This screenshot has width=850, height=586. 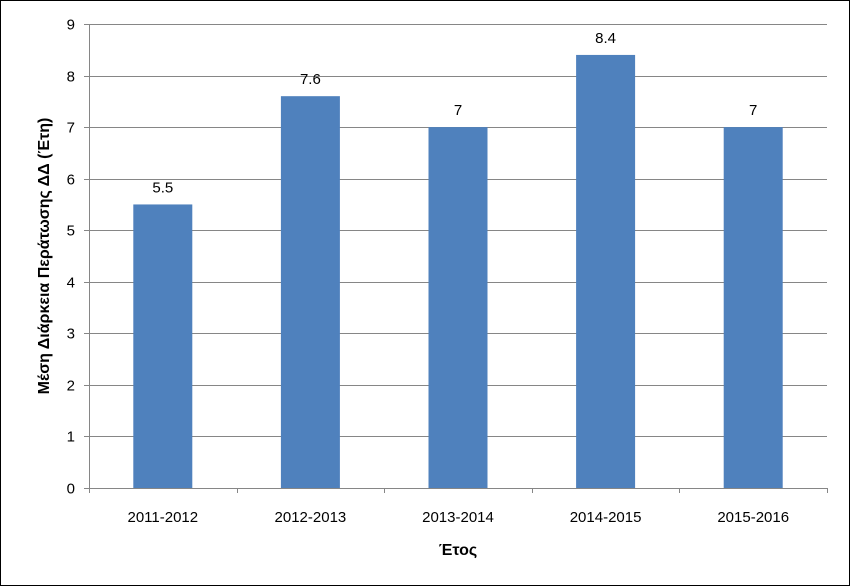 I want to click on data-label: 7.6, so click(x=310, y=79).